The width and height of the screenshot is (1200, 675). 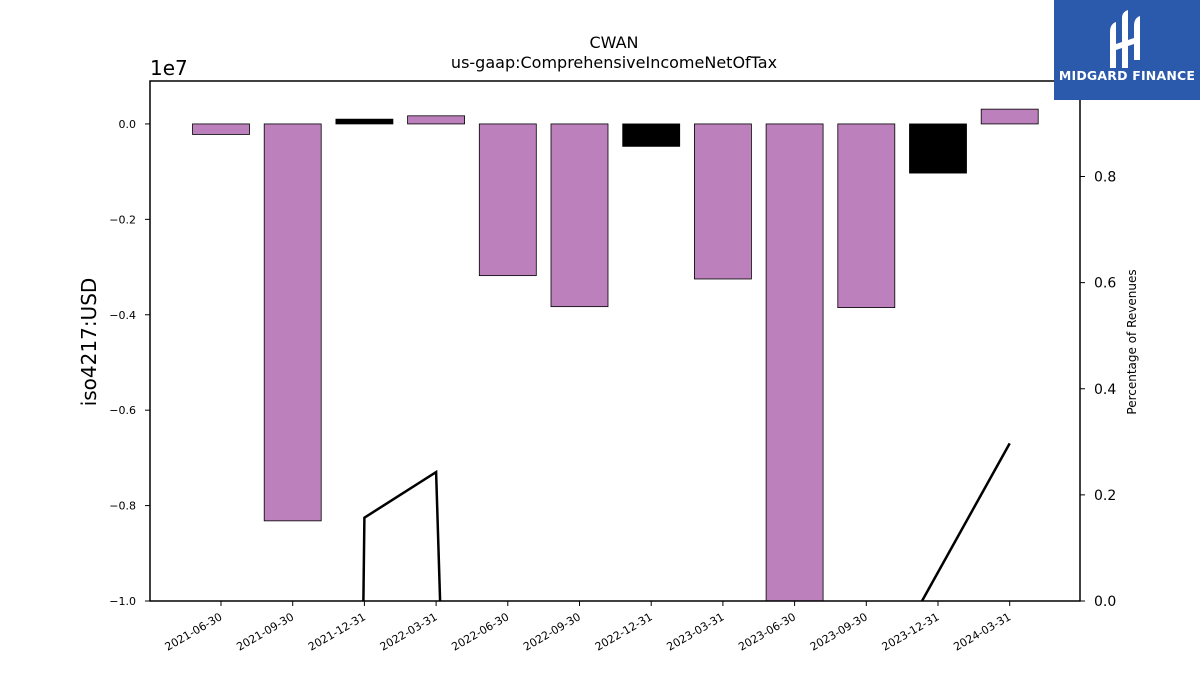 What do you see at coordinates (265, 631) in the screenshot?
I see `x-tick-label: 2021-09-30` at bounding box center [265, 631].